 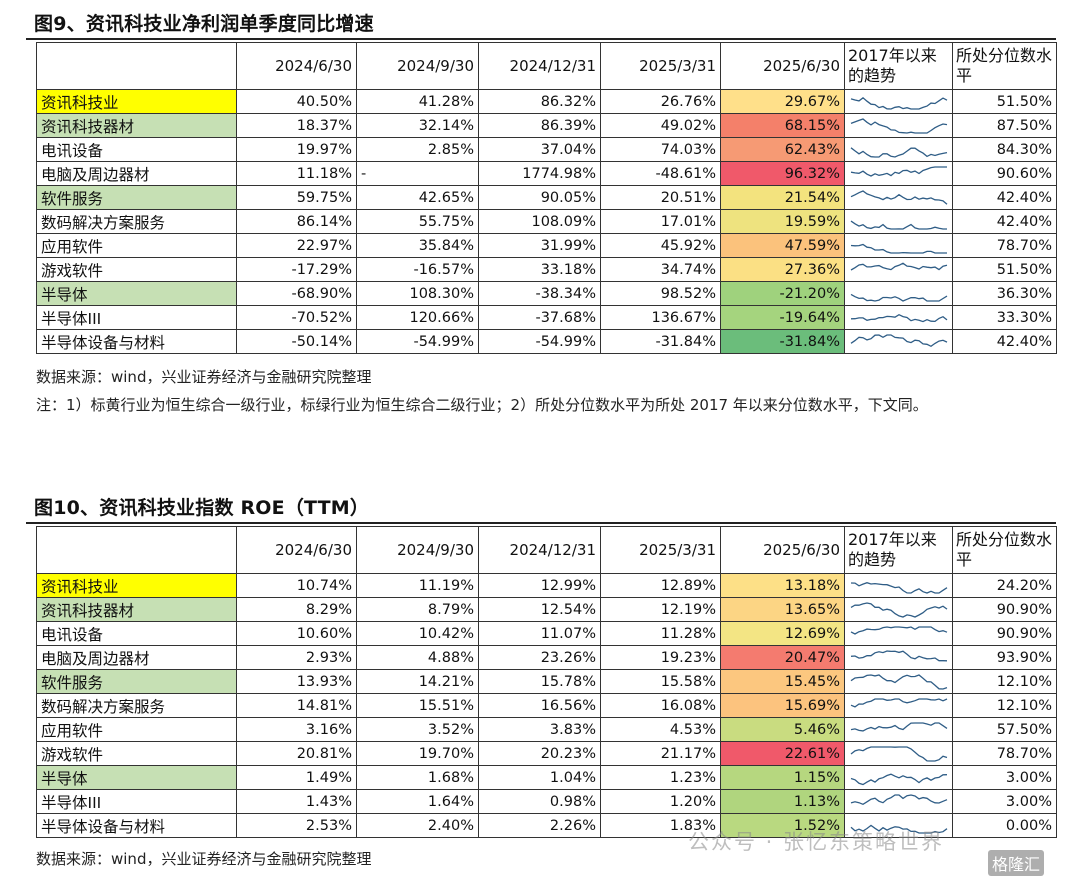 I want to click on value-cell: 31.99%, so click(x=539, y=245).